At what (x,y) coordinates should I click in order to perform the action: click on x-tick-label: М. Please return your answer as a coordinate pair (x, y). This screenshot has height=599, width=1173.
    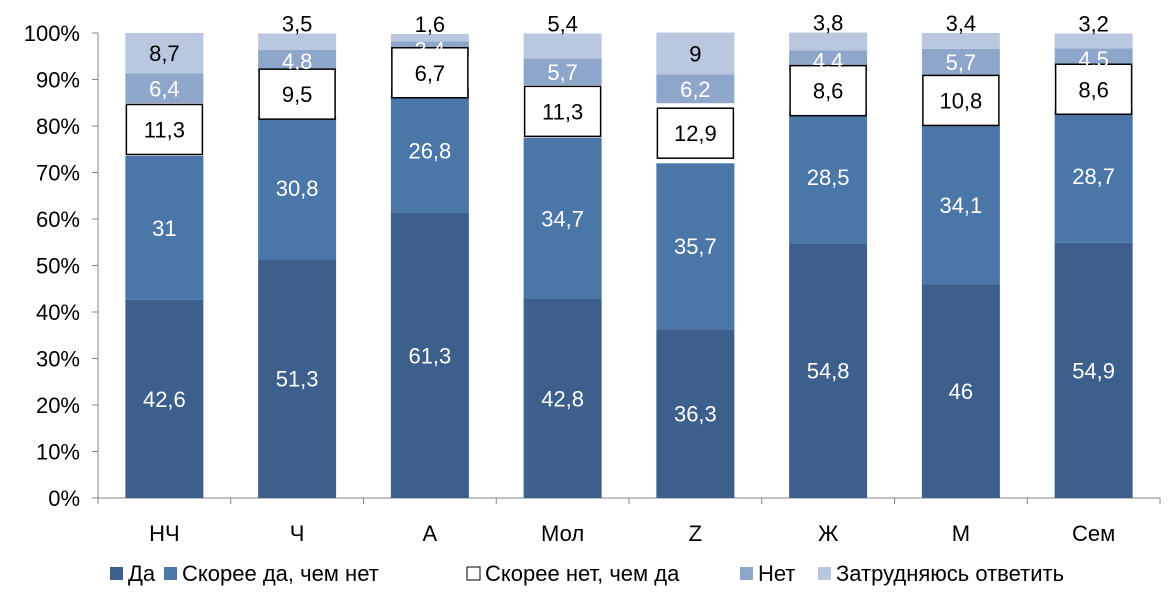
    Looking at the image, I should click on (961, 533).